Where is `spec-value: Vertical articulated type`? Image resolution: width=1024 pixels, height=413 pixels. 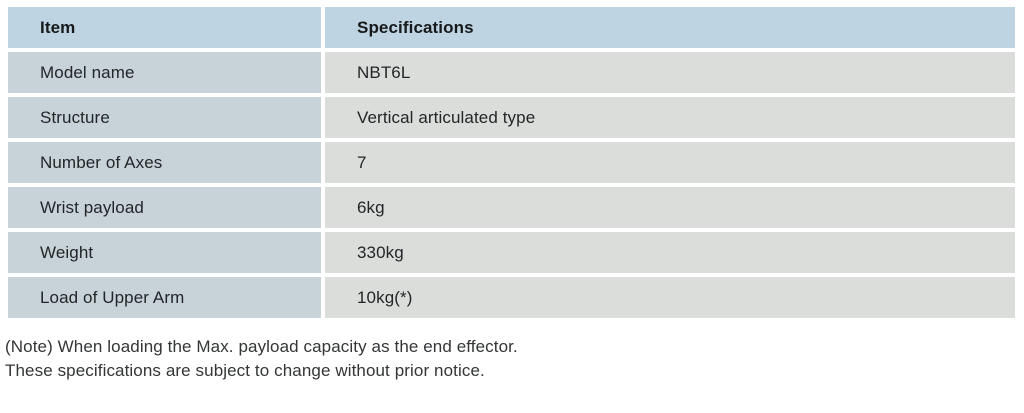
spec-value: Vertical articulated type is located at coordinates (670, 117).